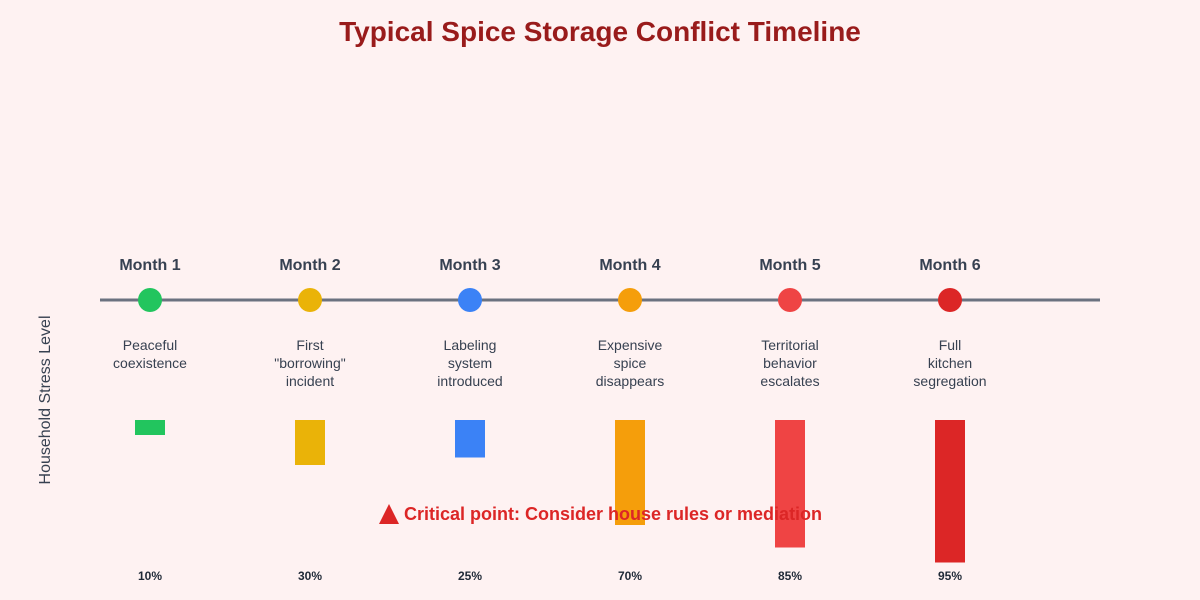  What do you see at coordinates (470, 363) in the screenshot?
I see `event-description: system` at bounding box center [470, 363].